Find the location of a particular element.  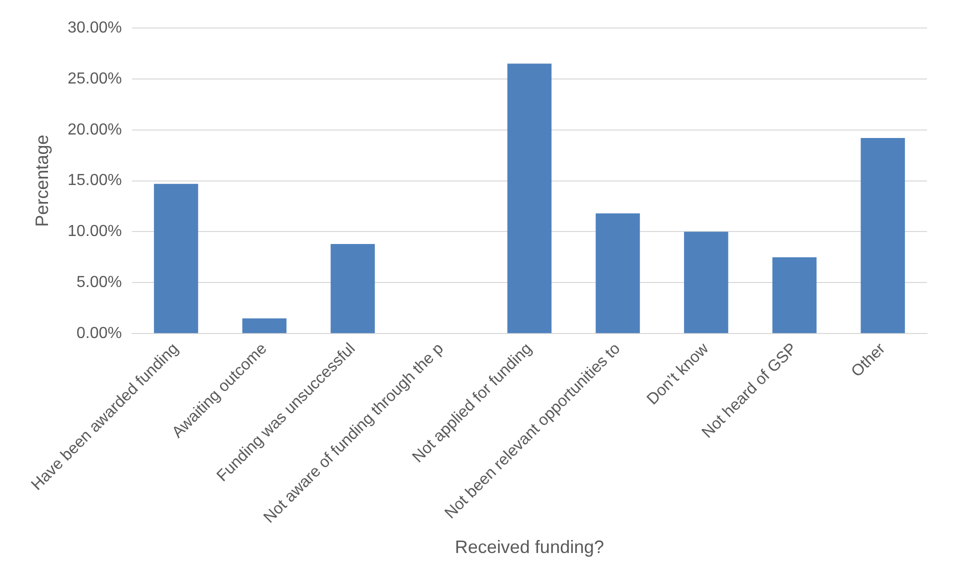

y-tick-label: 20.00% is located at coordinates (95, 129).